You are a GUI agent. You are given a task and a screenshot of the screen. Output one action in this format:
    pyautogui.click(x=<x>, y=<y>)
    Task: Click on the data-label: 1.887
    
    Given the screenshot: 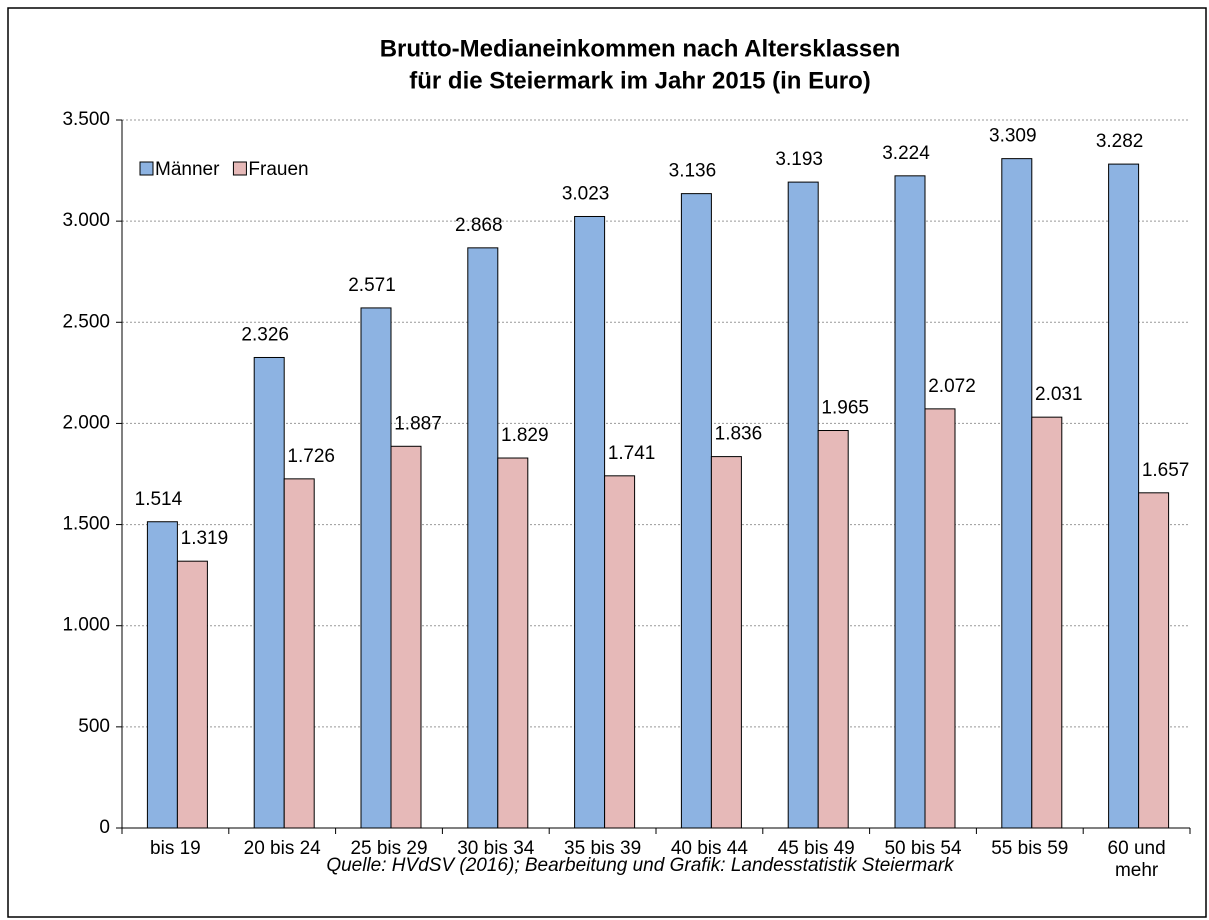 What is the action you would take?
    pyautogui.click(x=418, y=423)
    